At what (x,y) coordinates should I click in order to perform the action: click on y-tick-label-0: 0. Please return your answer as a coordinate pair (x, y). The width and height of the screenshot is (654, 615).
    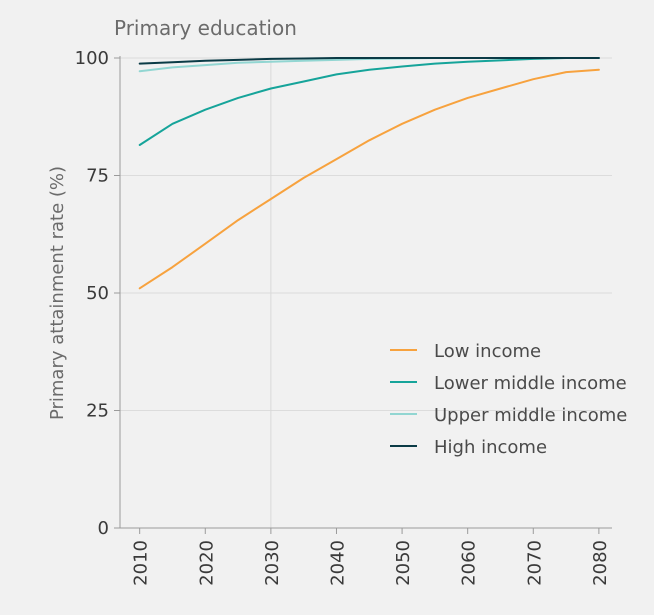
    Looking at the image, I should click on (103, 528).